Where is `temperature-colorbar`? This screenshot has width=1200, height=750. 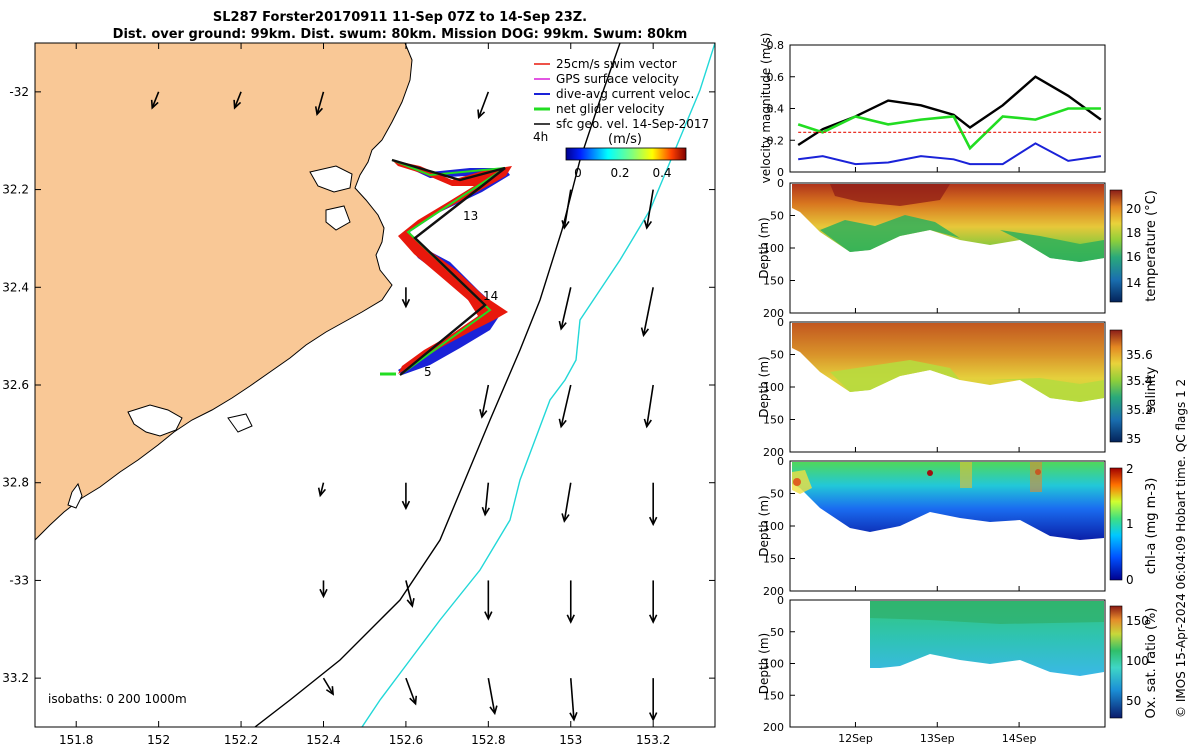 temperature-colorbar is located at coordinates (1116, 246).